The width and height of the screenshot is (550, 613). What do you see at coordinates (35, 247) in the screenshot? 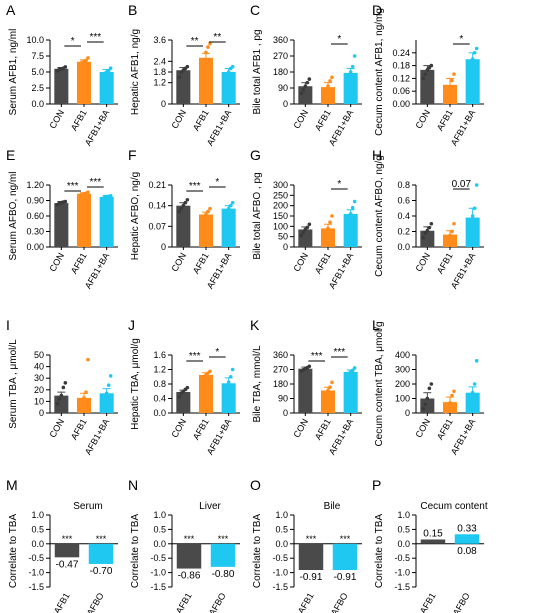
I see `y-tick-label: 0.00` at bounding box center [35, 247].